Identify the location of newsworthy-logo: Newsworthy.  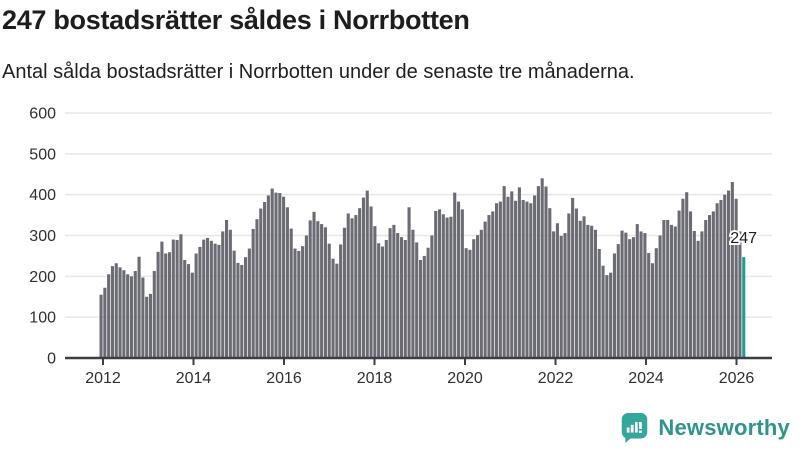
(704, 428).